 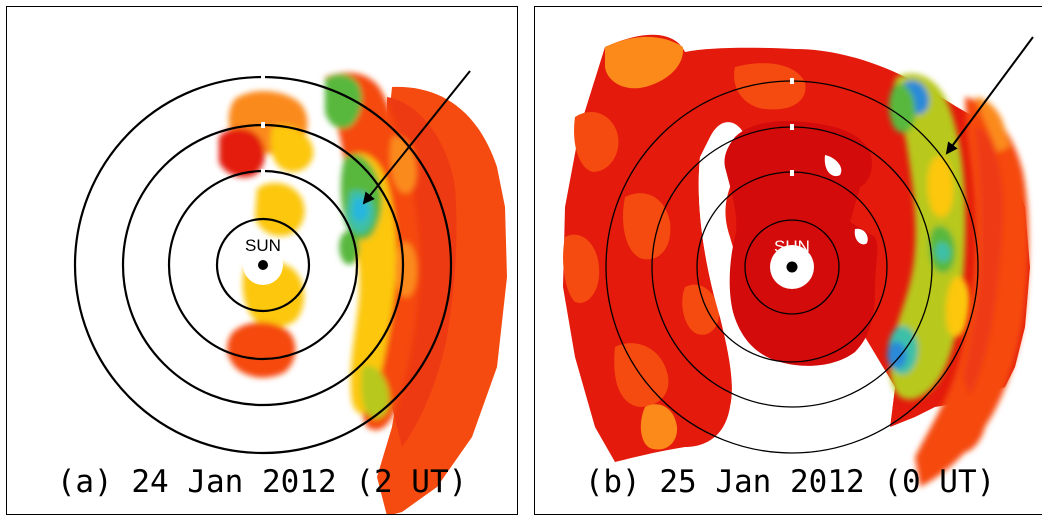 I want to click on solar-wind-band-mid, so click(x=929, y=236).